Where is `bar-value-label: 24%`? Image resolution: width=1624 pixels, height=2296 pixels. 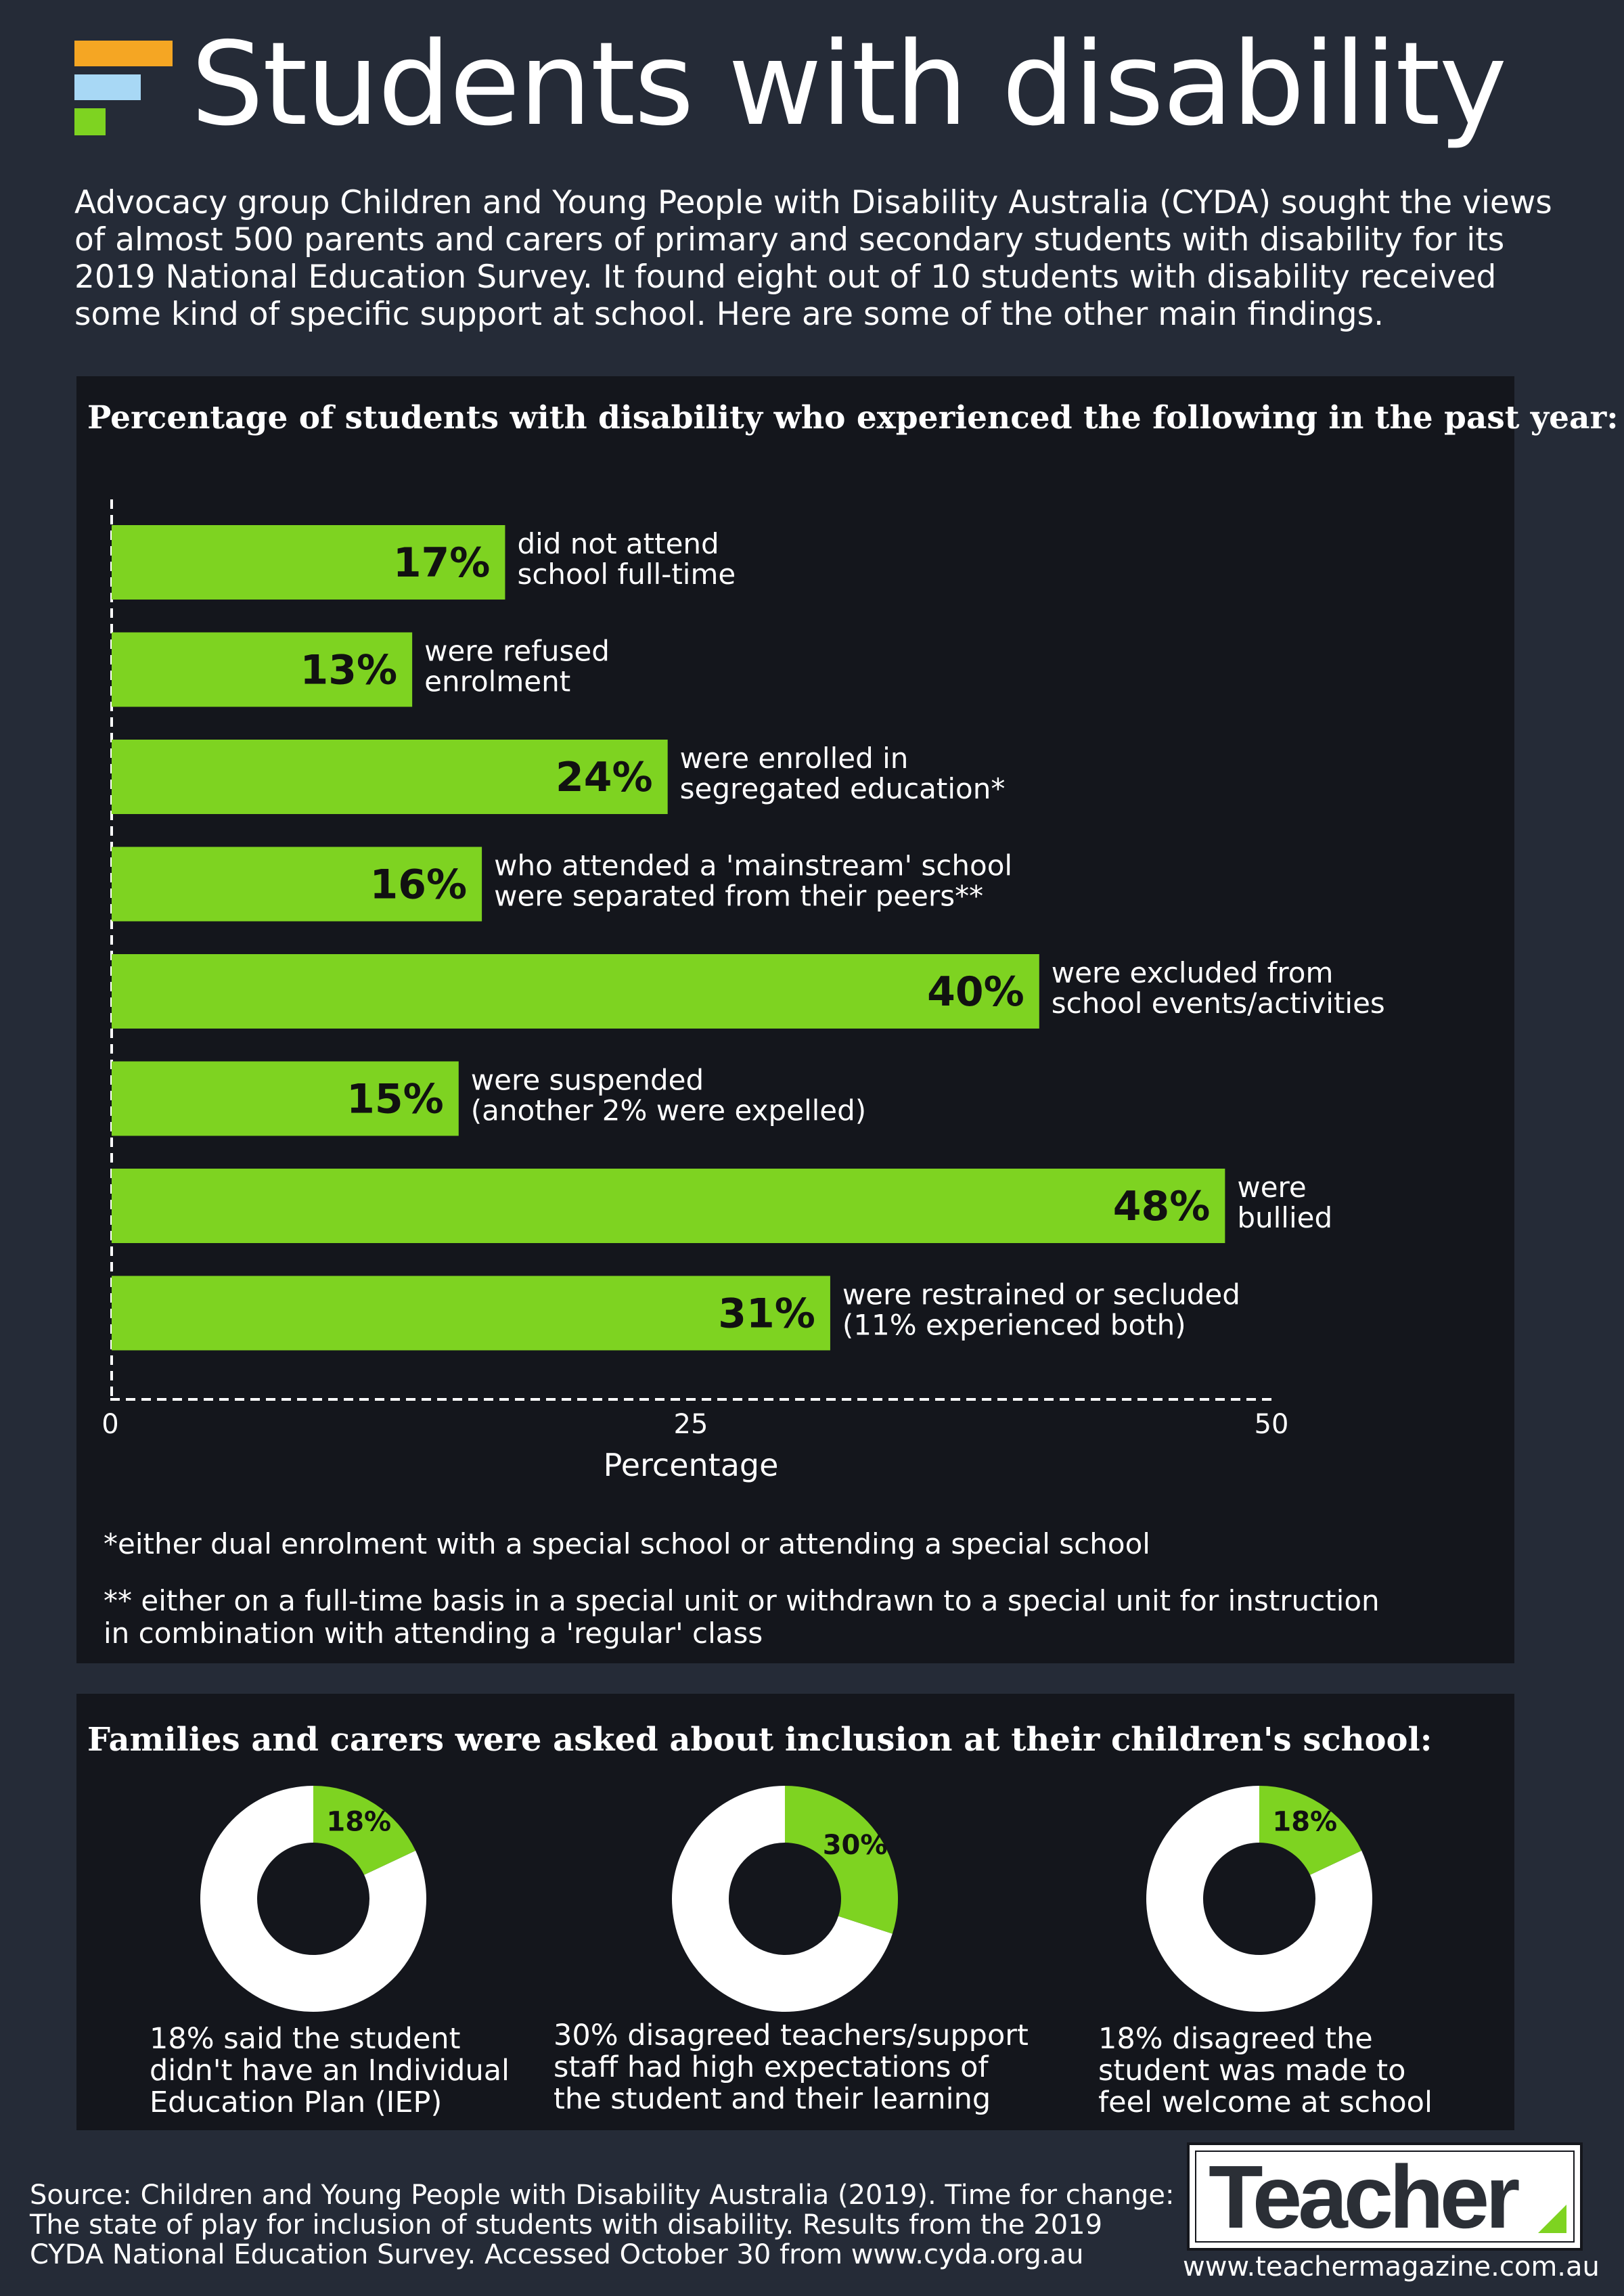
bar-value-label: 24% is located at coordinates (604, 777).